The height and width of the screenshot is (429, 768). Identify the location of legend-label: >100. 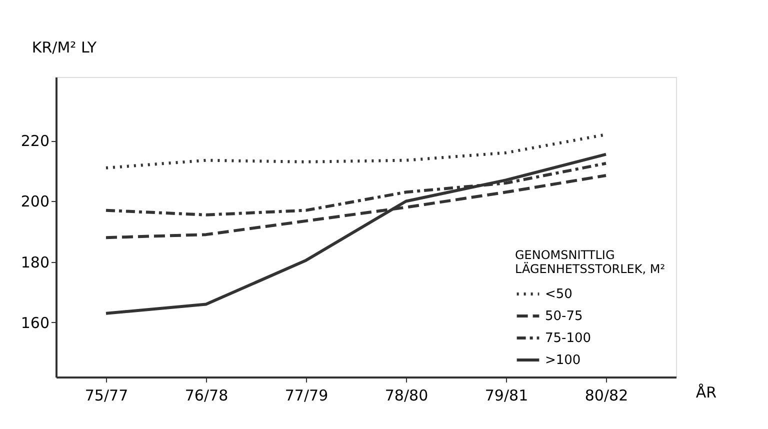
(563, 360).